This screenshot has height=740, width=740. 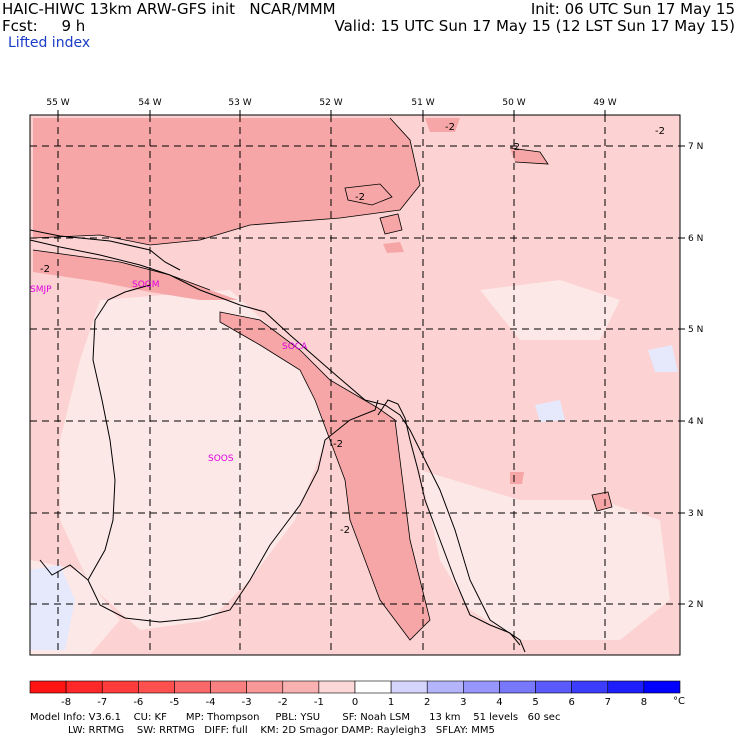 What do you see at coordinates (211, 702) in the screenshot?
I see `colorbar-tick-label: -4` at bounding box center [211, 702].